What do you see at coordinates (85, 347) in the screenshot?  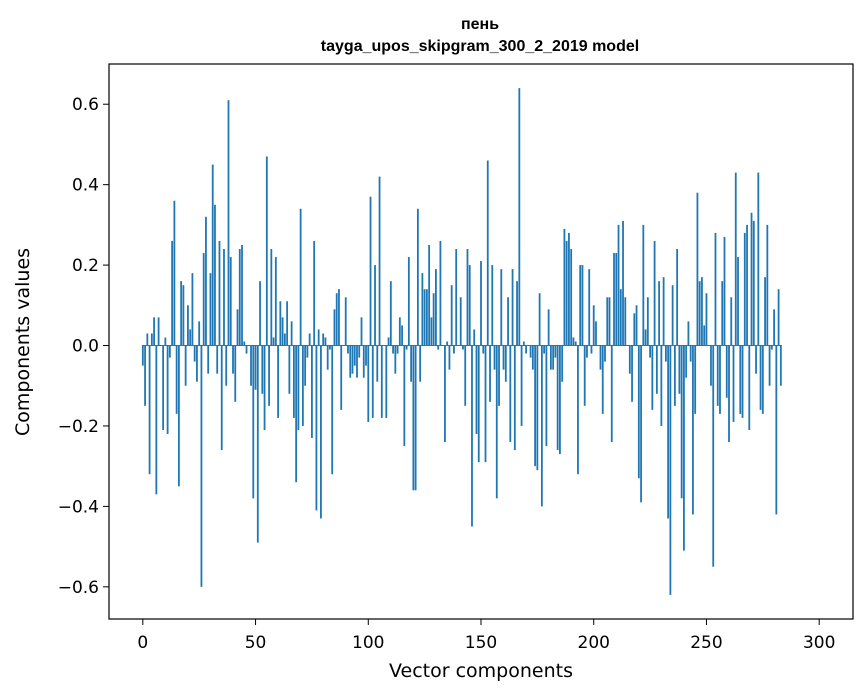 I see `y-tick-label: 0.0` at bounding box center [85, 347].